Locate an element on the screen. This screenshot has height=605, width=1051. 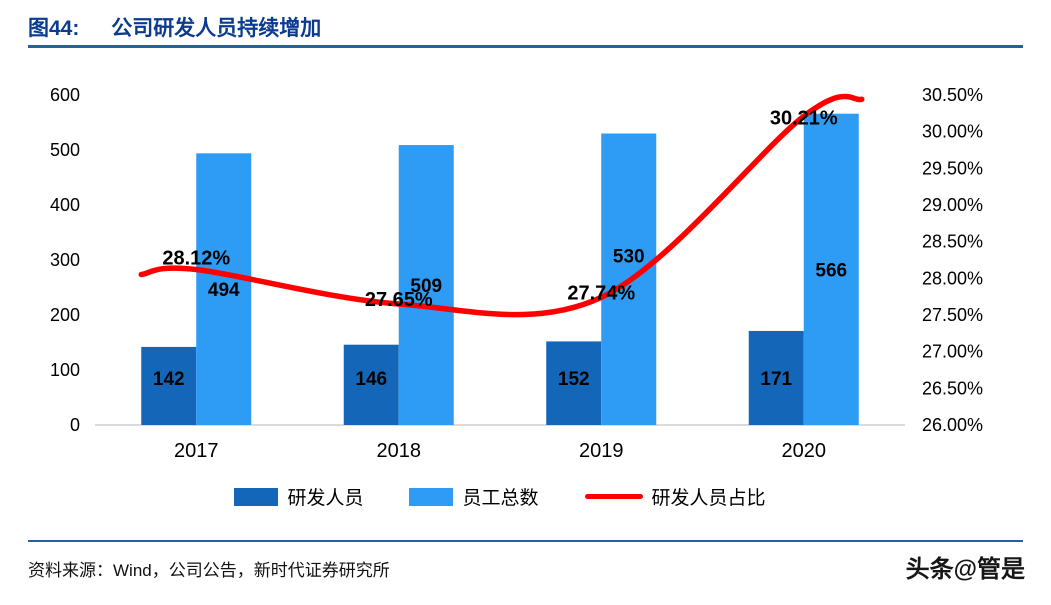
rd-bar-value-label: 146 is located at coordinates (371, 379).